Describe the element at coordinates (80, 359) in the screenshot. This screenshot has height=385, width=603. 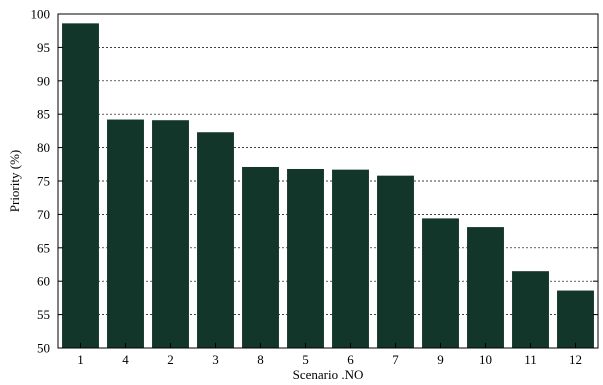
I see `x-tick-label: 1` at that location.